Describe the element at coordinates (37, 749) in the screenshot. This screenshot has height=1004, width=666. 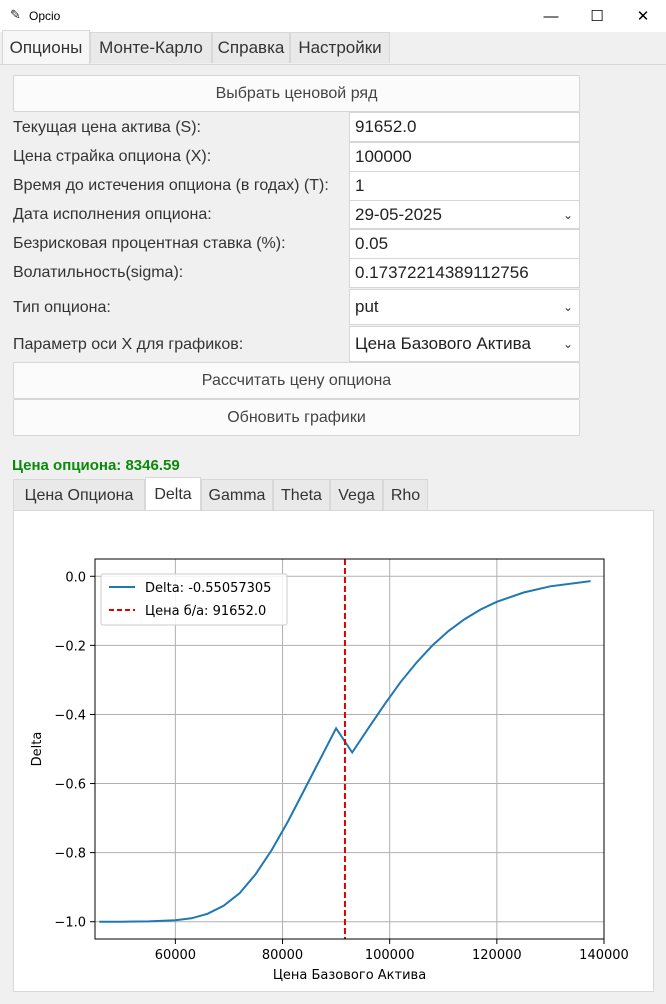
I see `y-axis-label: Delta` at that location.